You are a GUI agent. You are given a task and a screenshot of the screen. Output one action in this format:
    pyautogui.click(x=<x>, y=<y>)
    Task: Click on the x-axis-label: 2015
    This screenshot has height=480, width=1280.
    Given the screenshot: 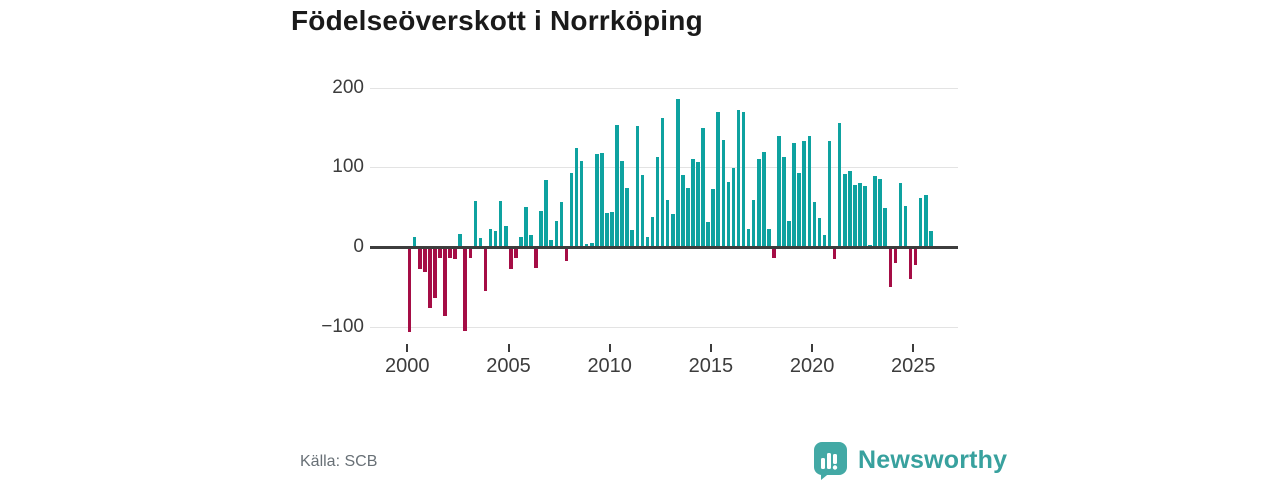 What is the action you would take?
    pyautogui.click(x=711, y=366)
    